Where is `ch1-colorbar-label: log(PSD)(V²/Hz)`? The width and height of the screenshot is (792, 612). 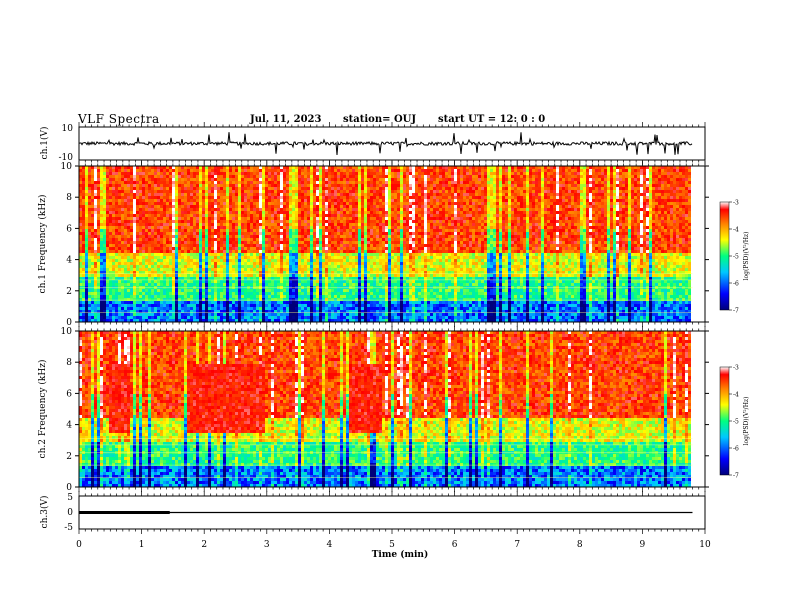 ch1-colorbar-label: log(PSD)(V²/Hz) is located at coordinates (746, 256).